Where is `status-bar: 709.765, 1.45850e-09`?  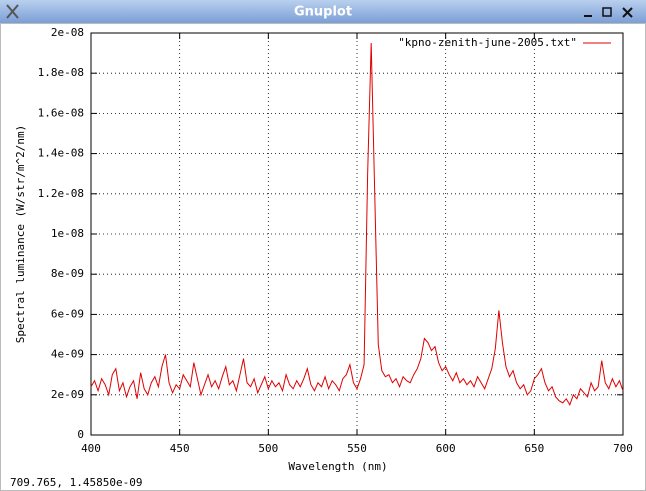 status-bar: 709.765, 1.45850e-09 is located at coordinates (76, 482).